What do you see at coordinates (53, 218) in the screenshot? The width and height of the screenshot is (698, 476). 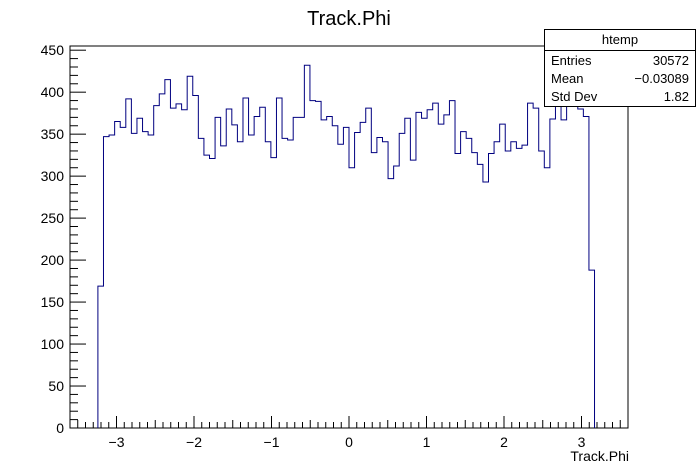 I see `y-tick-label: 250` at bounding box center [53, 218].